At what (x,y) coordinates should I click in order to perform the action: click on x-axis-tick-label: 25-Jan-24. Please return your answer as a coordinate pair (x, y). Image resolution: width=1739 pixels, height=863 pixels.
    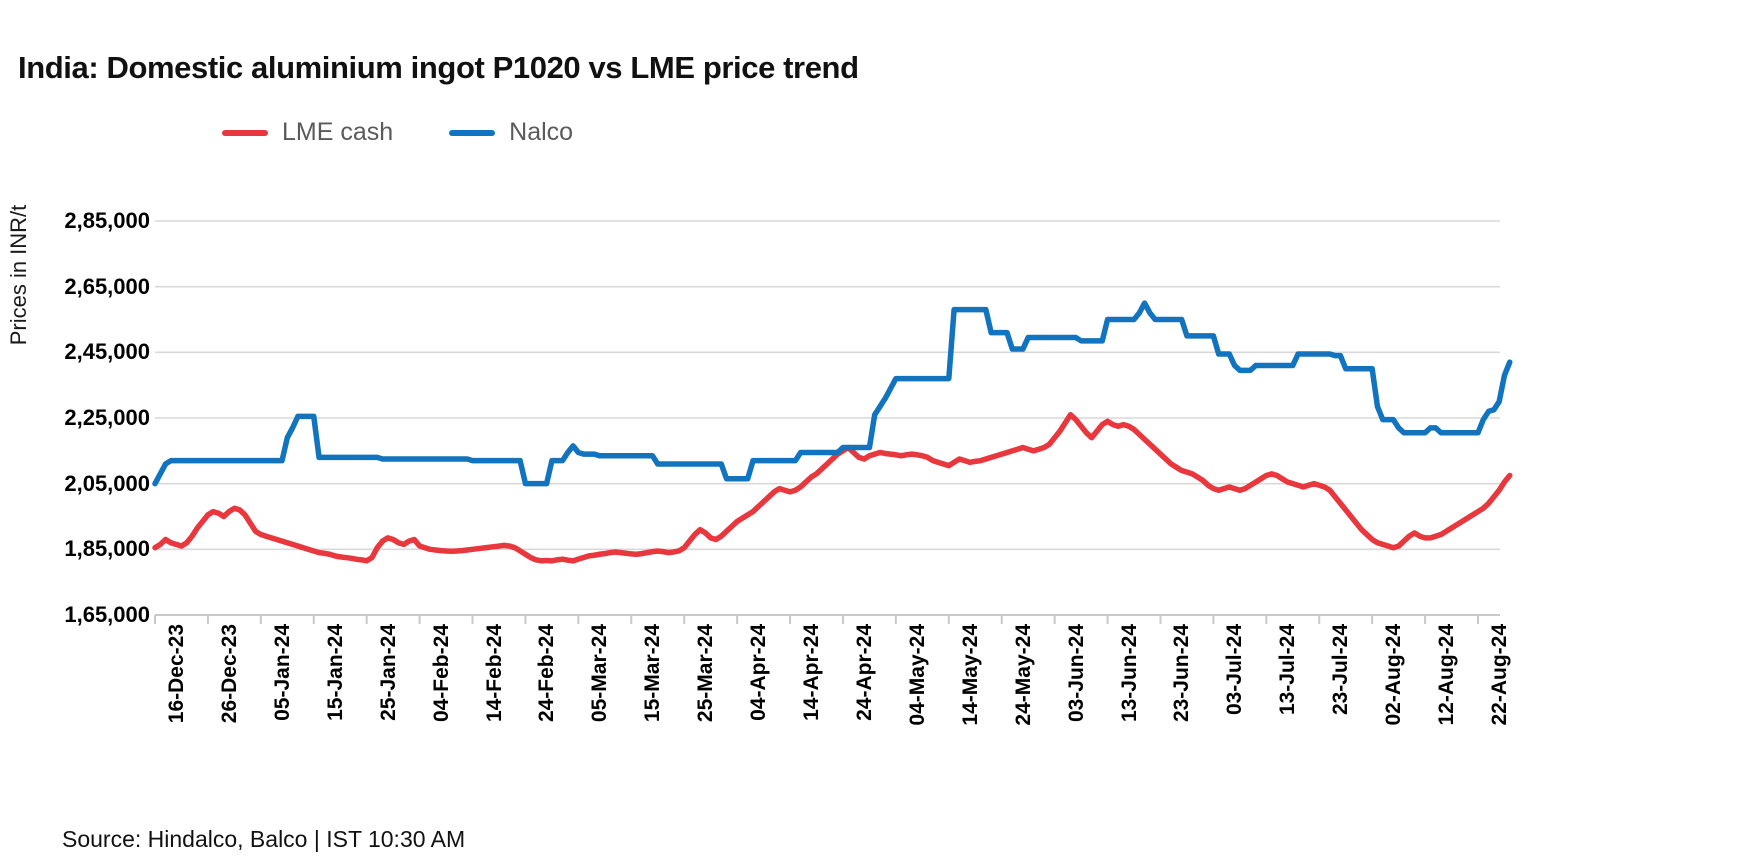
    Looking at the image, I should click on (388, 672).